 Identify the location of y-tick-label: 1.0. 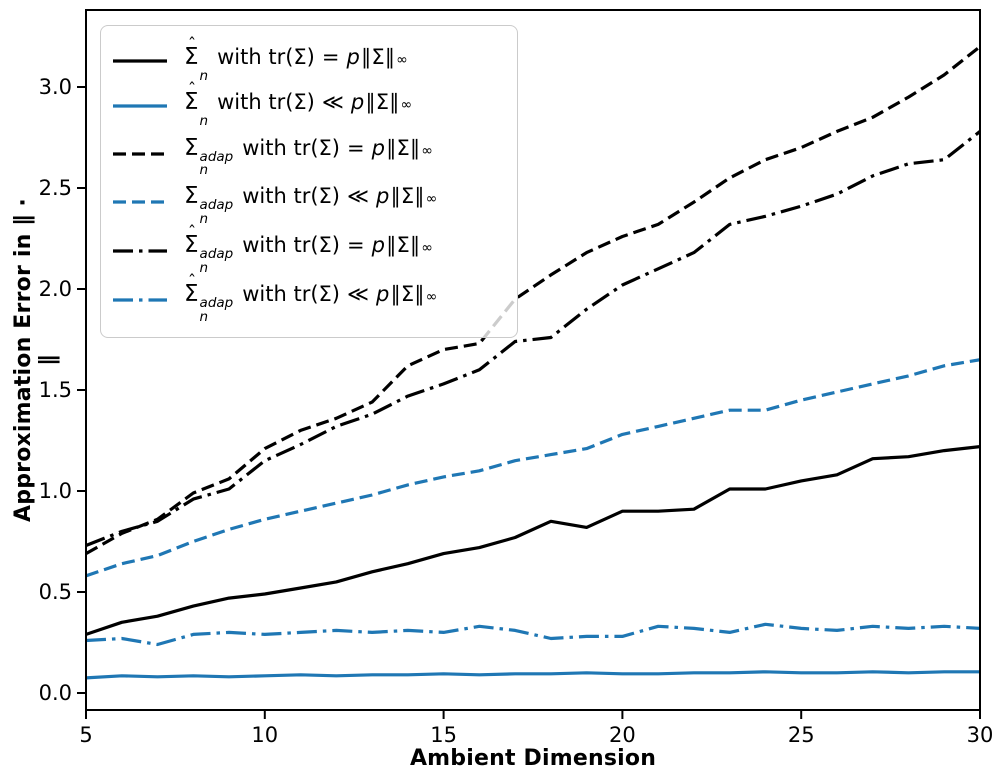
(55, 491).